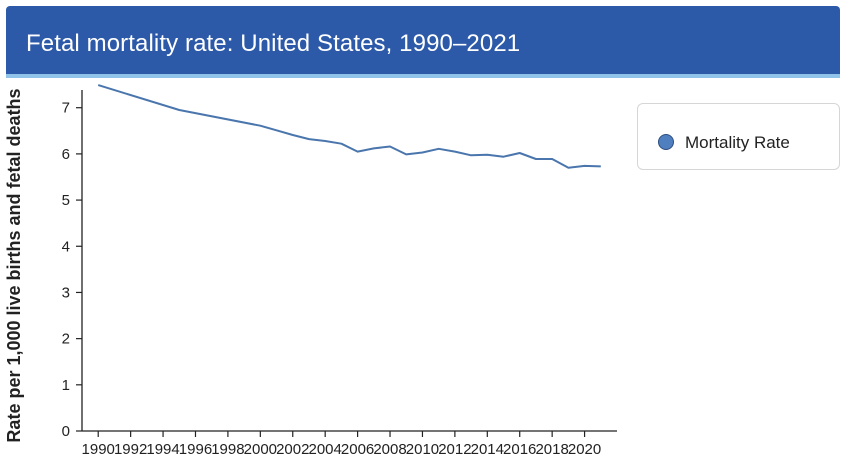 The width and height of the screenshot is (850, 471). I want to click on x-tick-label: 2020, so click(584, 449).